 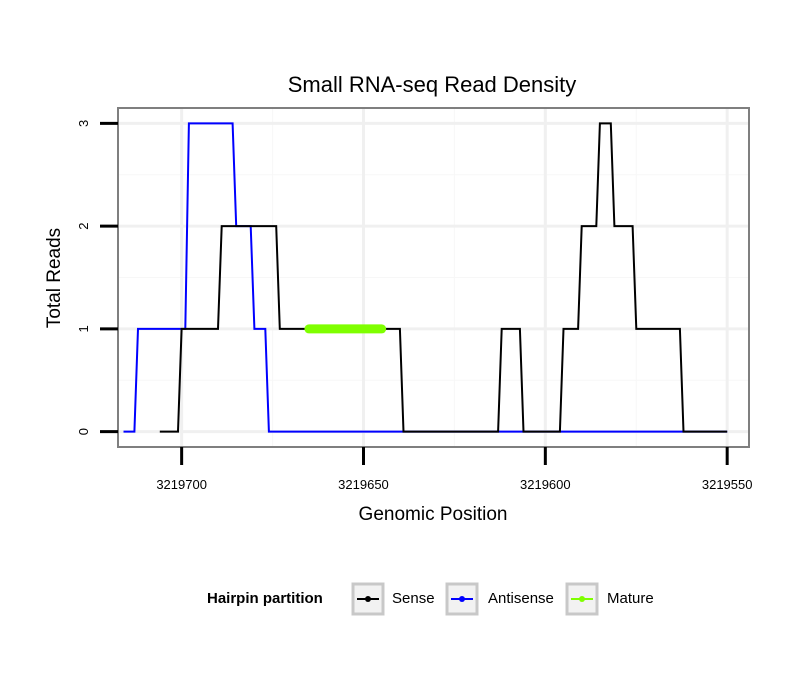 I want to click on x-tick-label: 3219550, so click(x=727, y=484).